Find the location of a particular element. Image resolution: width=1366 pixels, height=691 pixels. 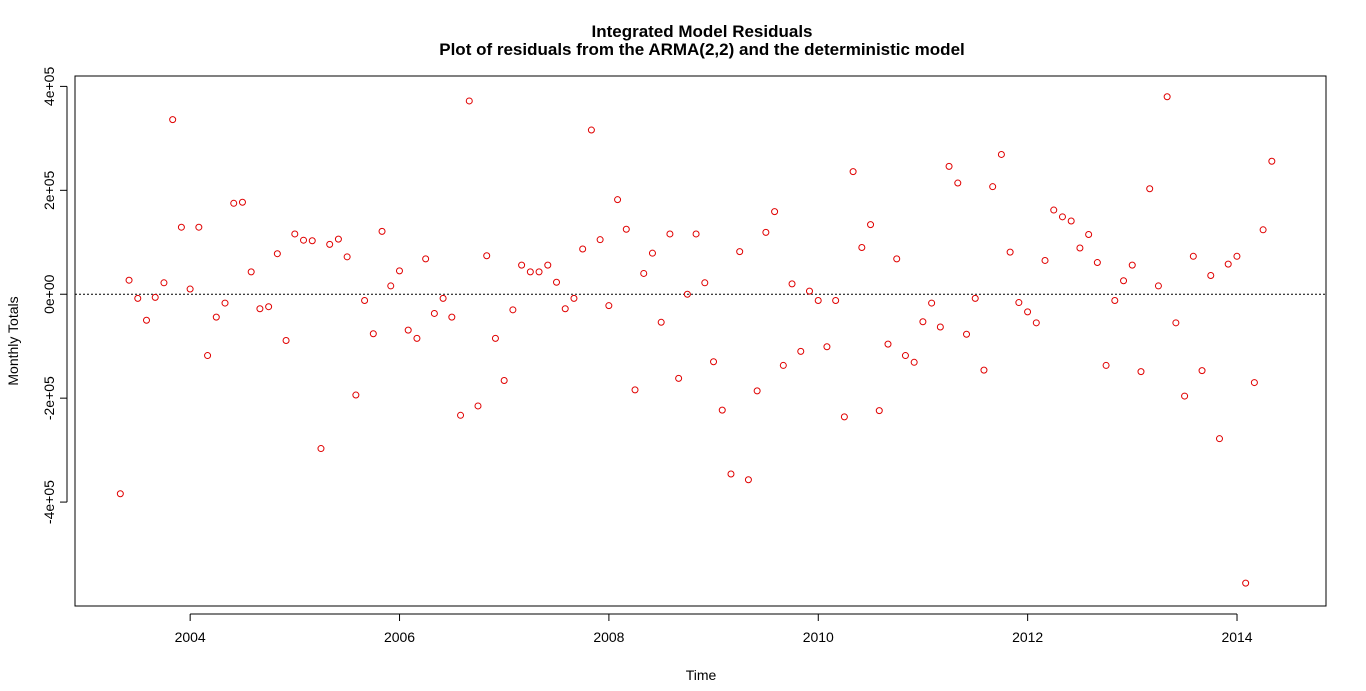

chart-title: Integrated Model Residuals is located at coordinates (701, 31).